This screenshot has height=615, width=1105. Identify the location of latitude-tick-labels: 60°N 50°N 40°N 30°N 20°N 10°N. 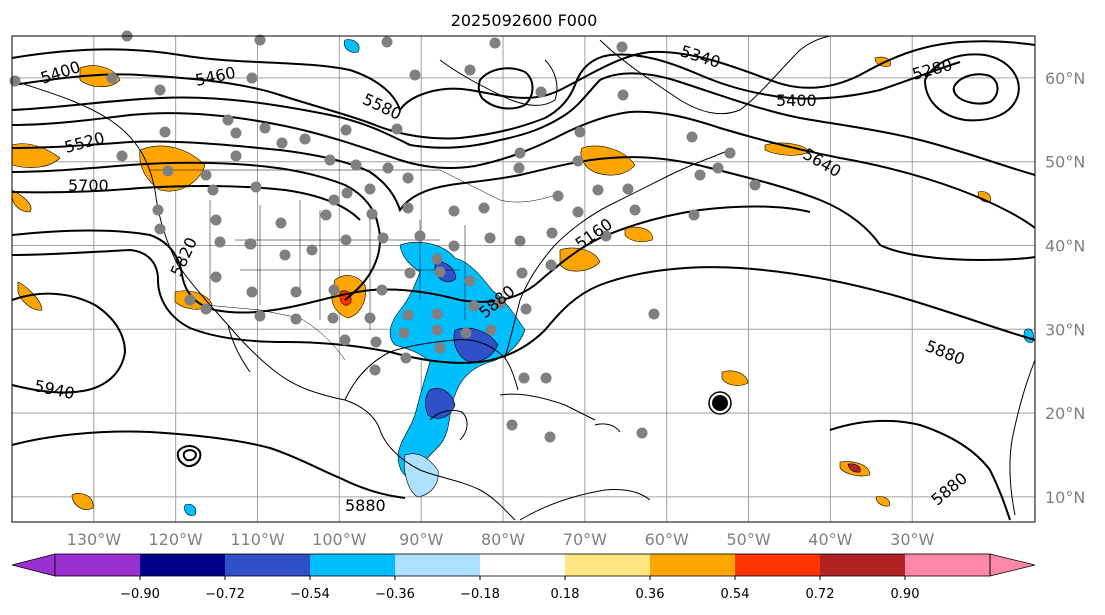
(1065, 288).